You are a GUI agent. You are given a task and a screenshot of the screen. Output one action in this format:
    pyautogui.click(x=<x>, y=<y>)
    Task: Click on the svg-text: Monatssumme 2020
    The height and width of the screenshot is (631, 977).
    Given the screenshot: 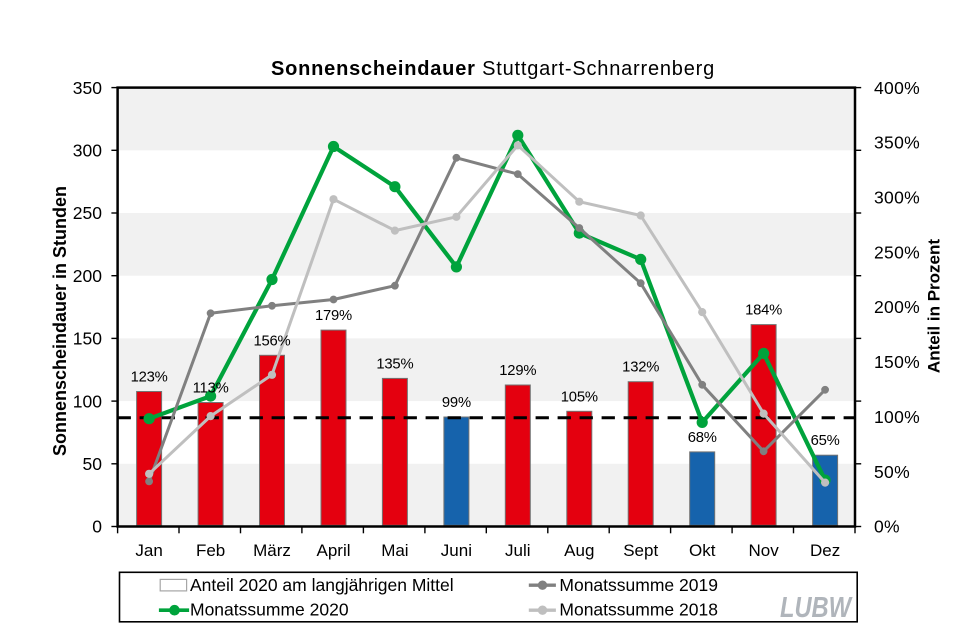 What is the action you would take?
    pyautogui.click(x=269, y=610)
    